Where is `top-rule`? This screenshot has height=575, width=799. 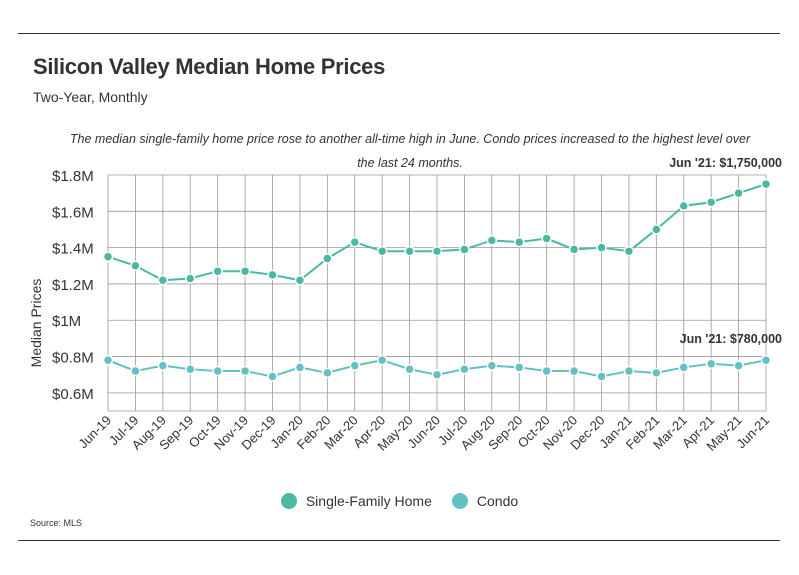 top-rule is located at coordinates (399, 33).